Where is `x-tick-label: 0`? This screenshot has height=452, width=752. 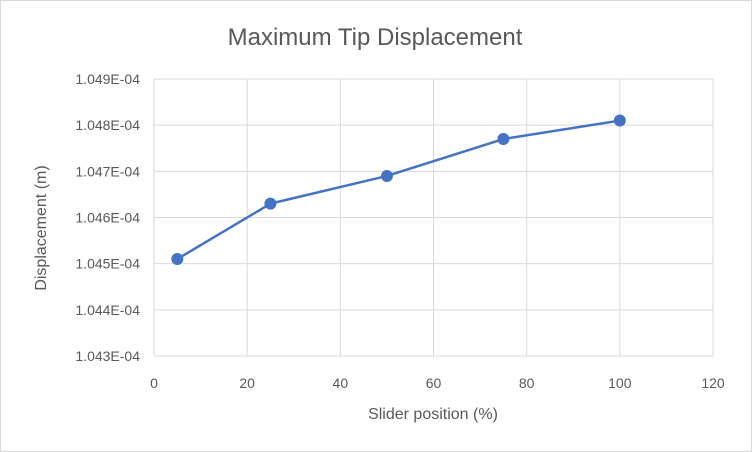 x-tick-label: 0 is located at coordinates (154, 383).